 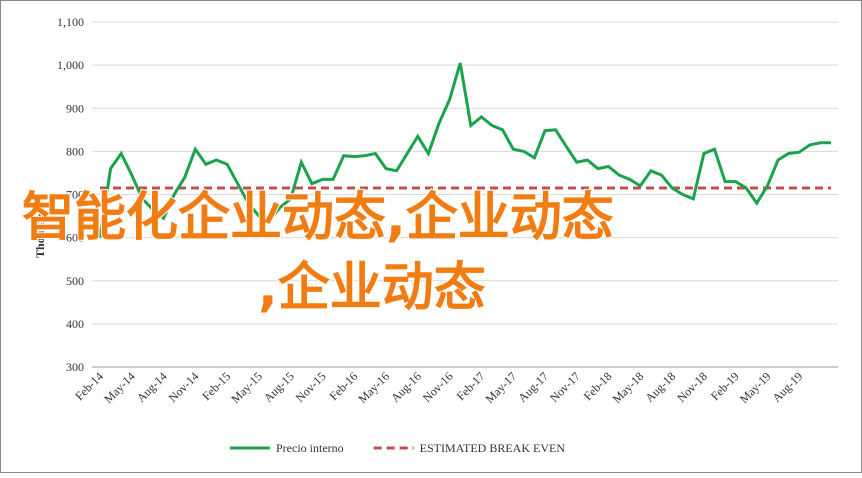 I want to click on overlay-text: ,企业动态, so click(x=372, y=288).